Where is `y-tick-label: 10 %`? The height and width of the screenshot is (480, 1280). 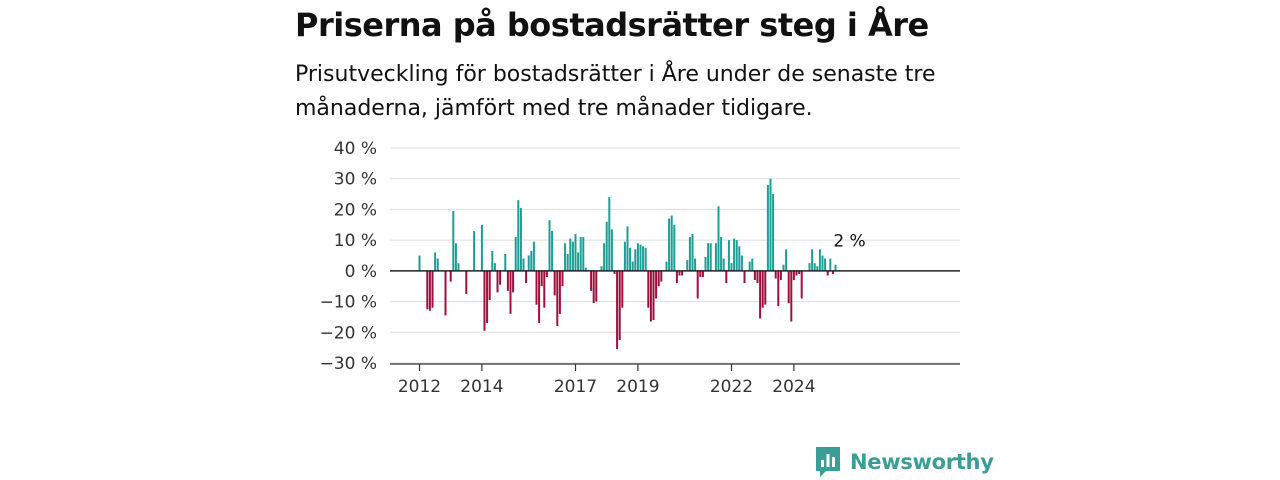 y-tick-label: 10 % is located at coordinates (355, 241).